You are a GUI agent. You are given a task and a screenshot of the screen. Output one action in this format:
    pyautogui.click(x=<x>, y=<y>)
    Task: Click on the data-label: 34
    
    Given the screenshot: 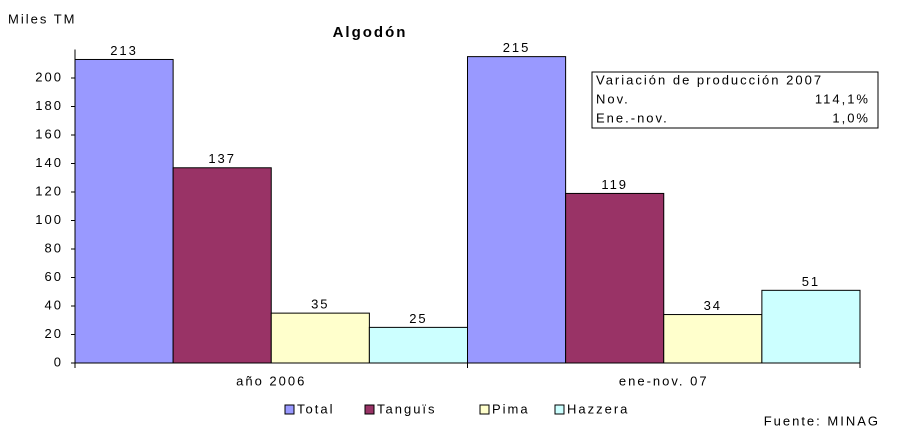 What is the action you would take?
    pyautogui.click(x=713, y=305)
    